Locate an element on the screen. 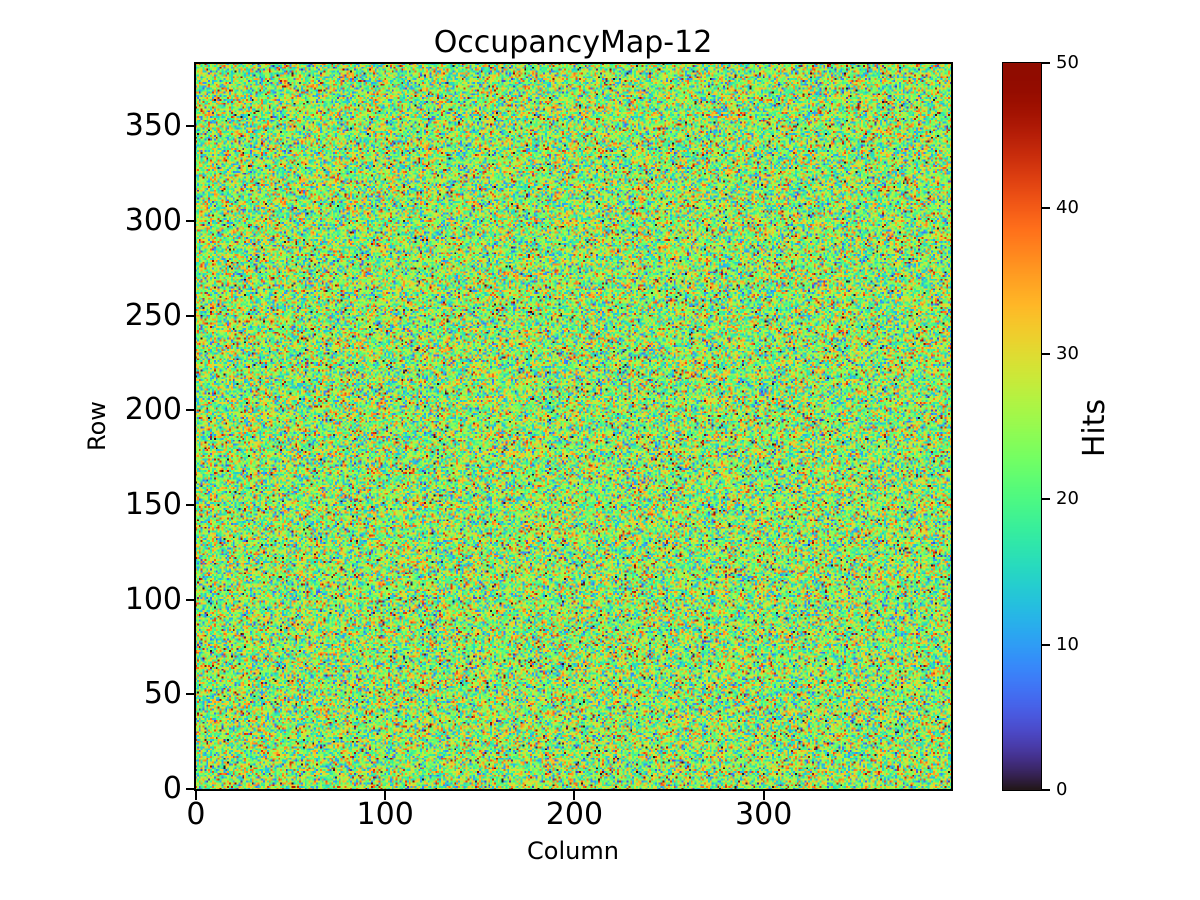  y-tick-label: 200 is located at coordinates (153, 410).